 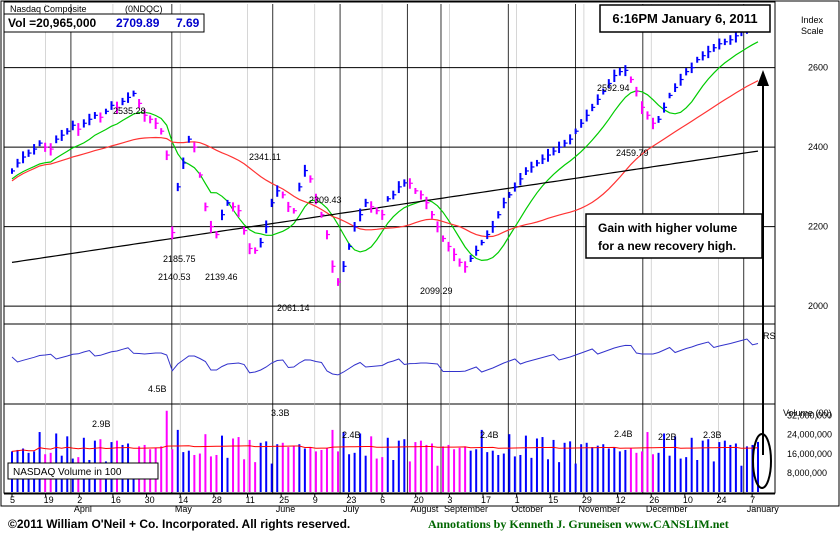 What do you see at coordinates (667, 509) in the screenshot?
I see `month-label-8: December` at bounding box center [667, 509].